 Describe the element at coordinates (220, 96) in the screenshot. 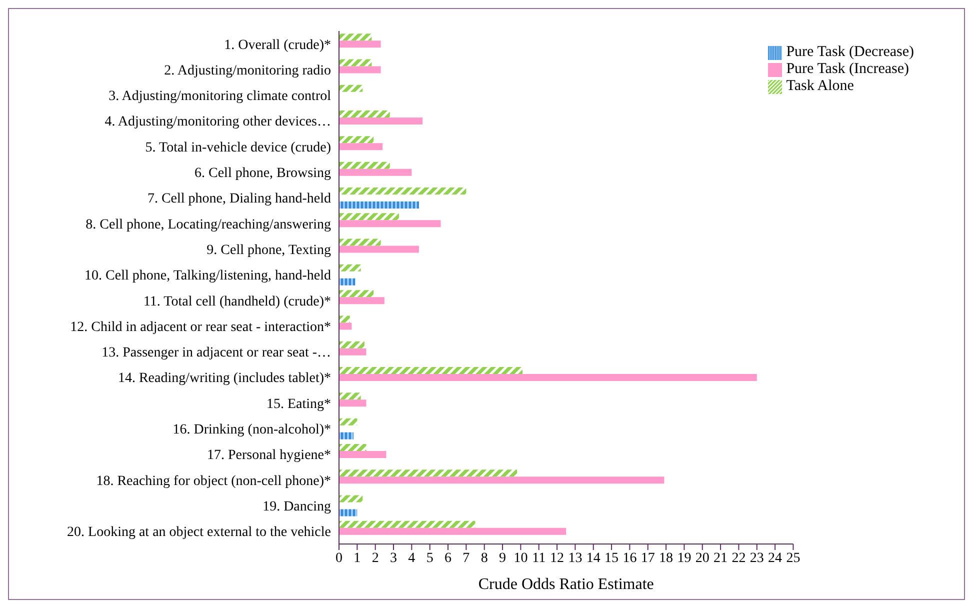

I see `y-tick-label: 3. Adjusting/monitoring climate control` at that location.